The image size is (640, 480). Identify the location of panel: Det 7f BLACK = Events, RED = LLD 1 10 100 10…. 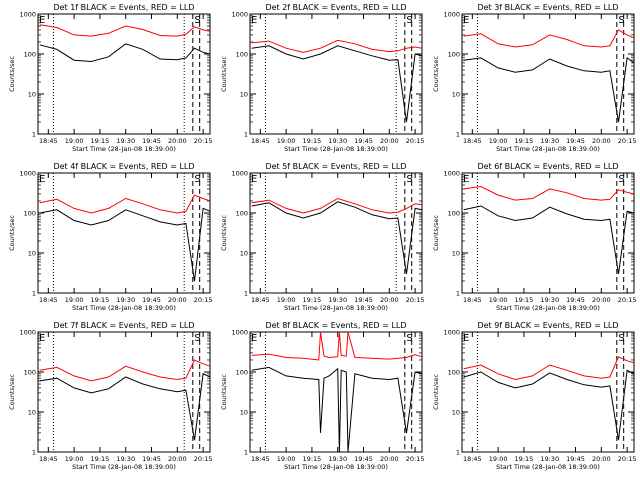
(110, 396).